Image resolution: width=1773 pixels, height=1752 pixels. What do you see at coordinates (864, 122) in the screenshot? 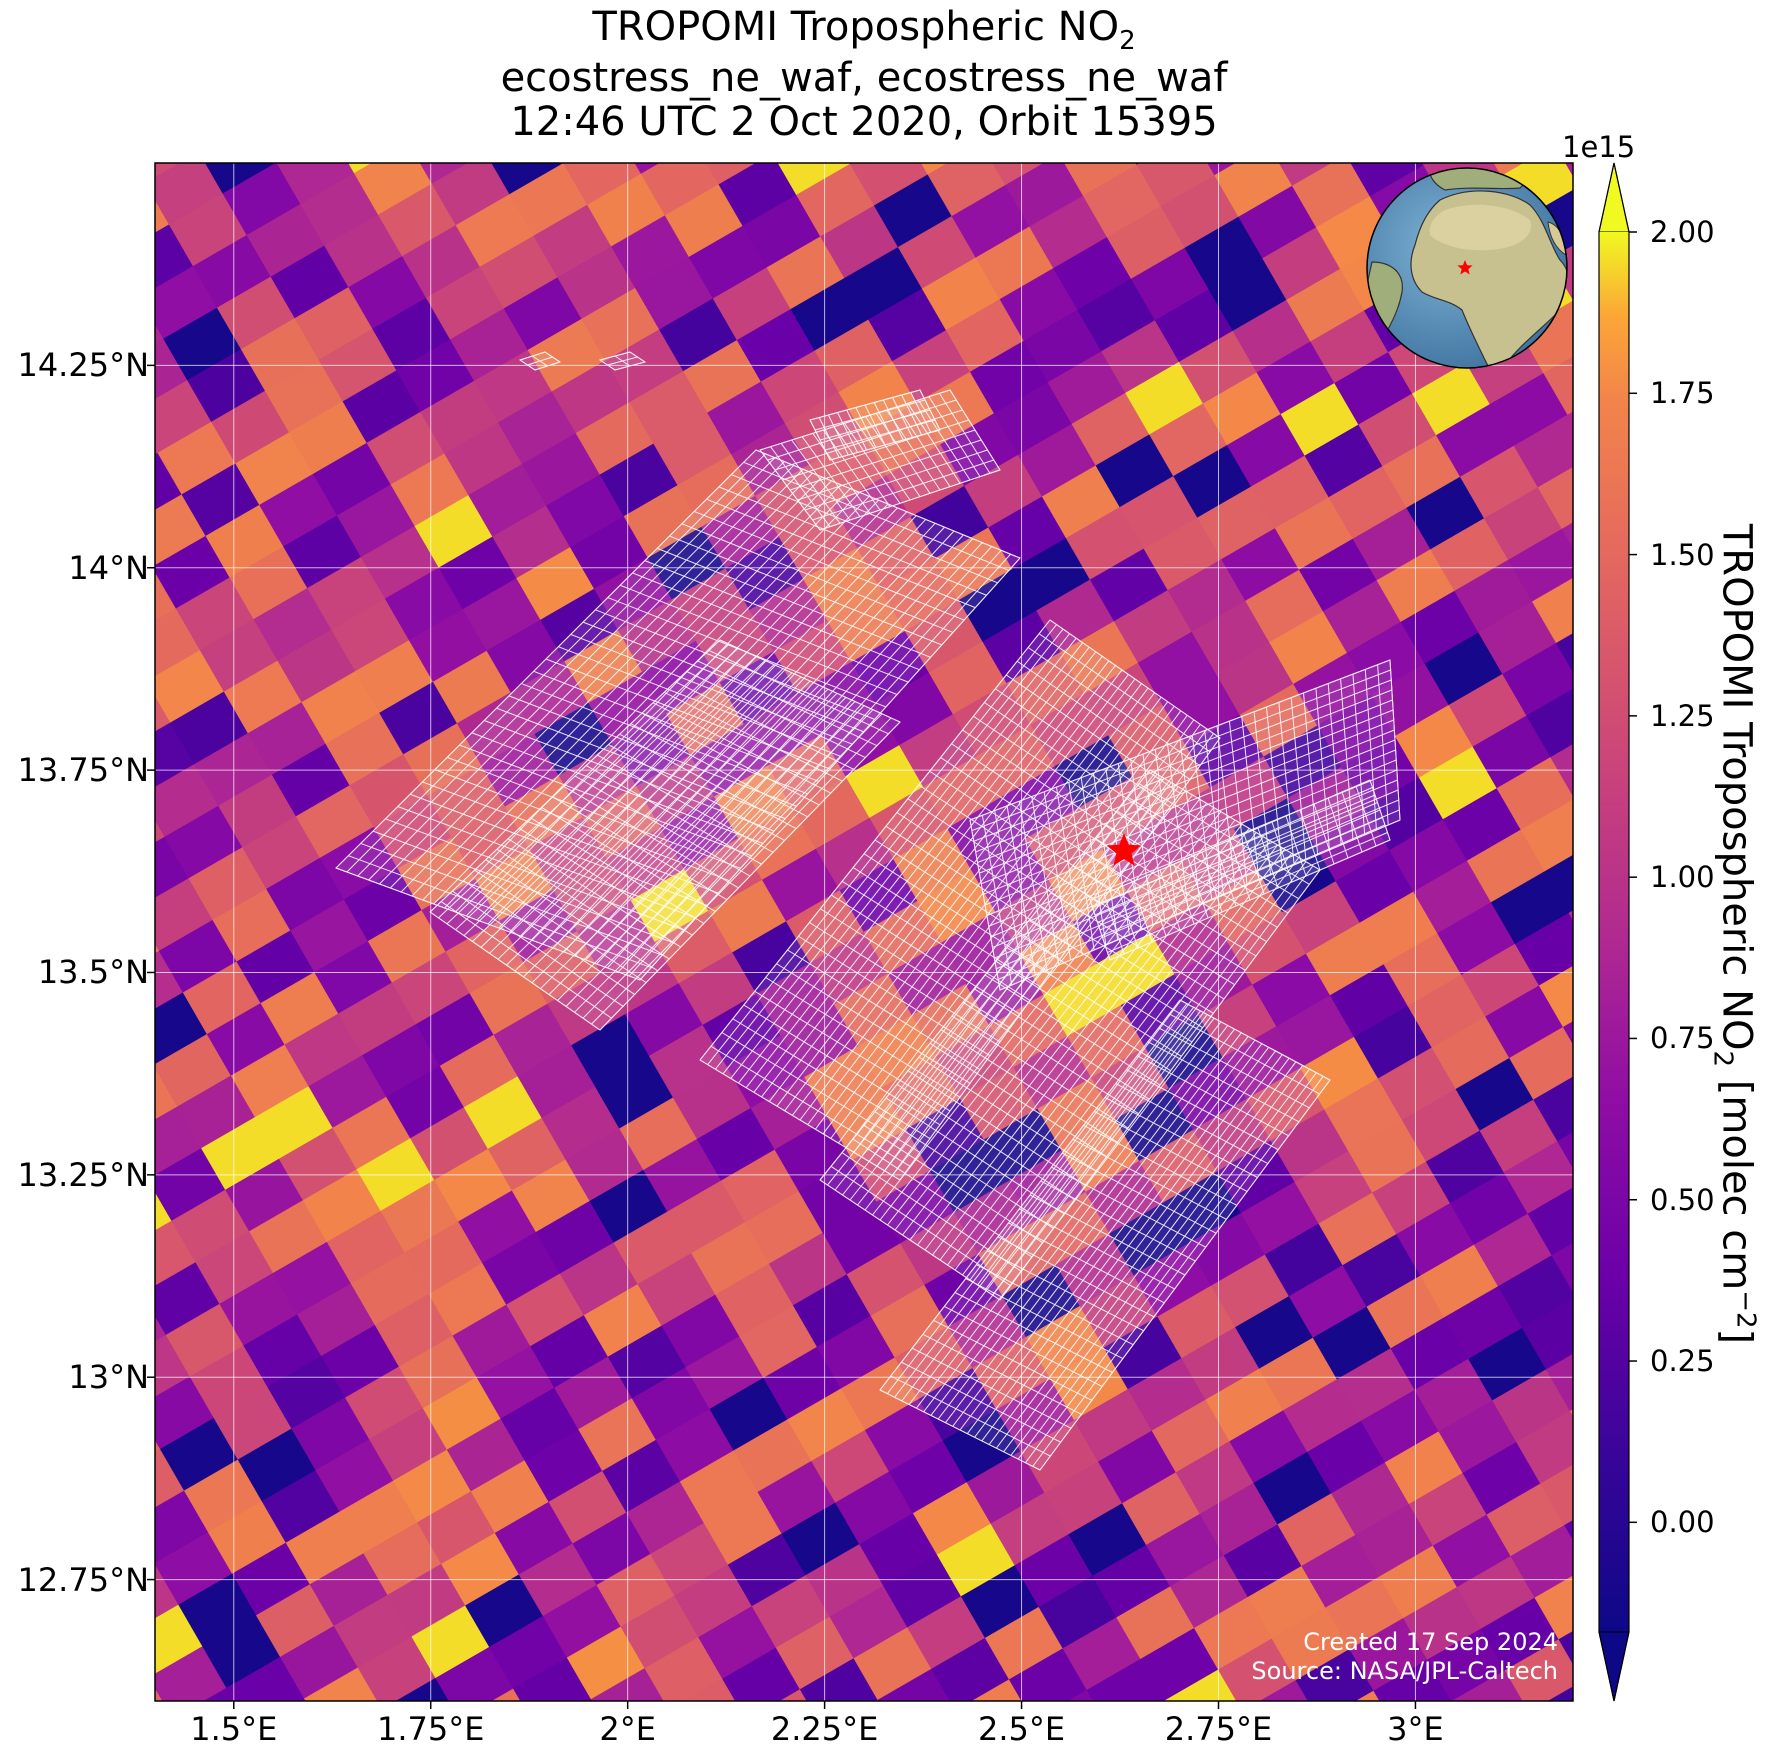
I see `map-title-line3: 12:46 UTC 2 Oct 2020, Orbit 15395` at bounding box center [864, 122].